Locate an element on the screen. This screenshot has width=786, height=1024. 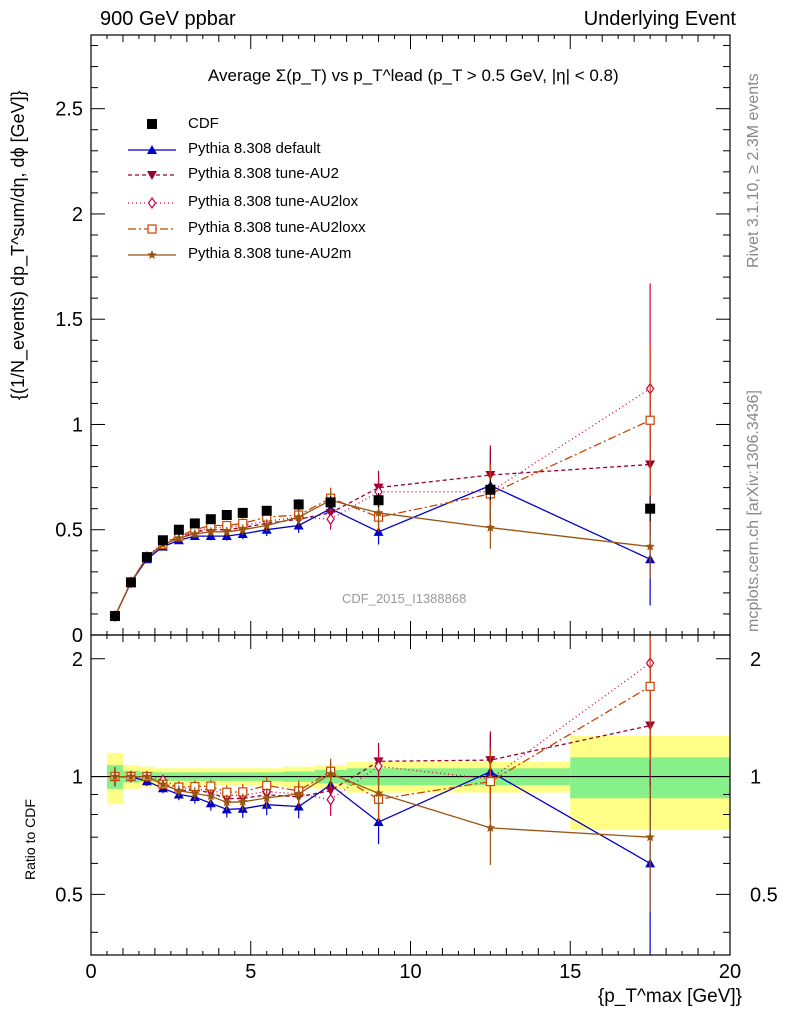
header-right: Underlying Event is located at coordinates (659, 19).